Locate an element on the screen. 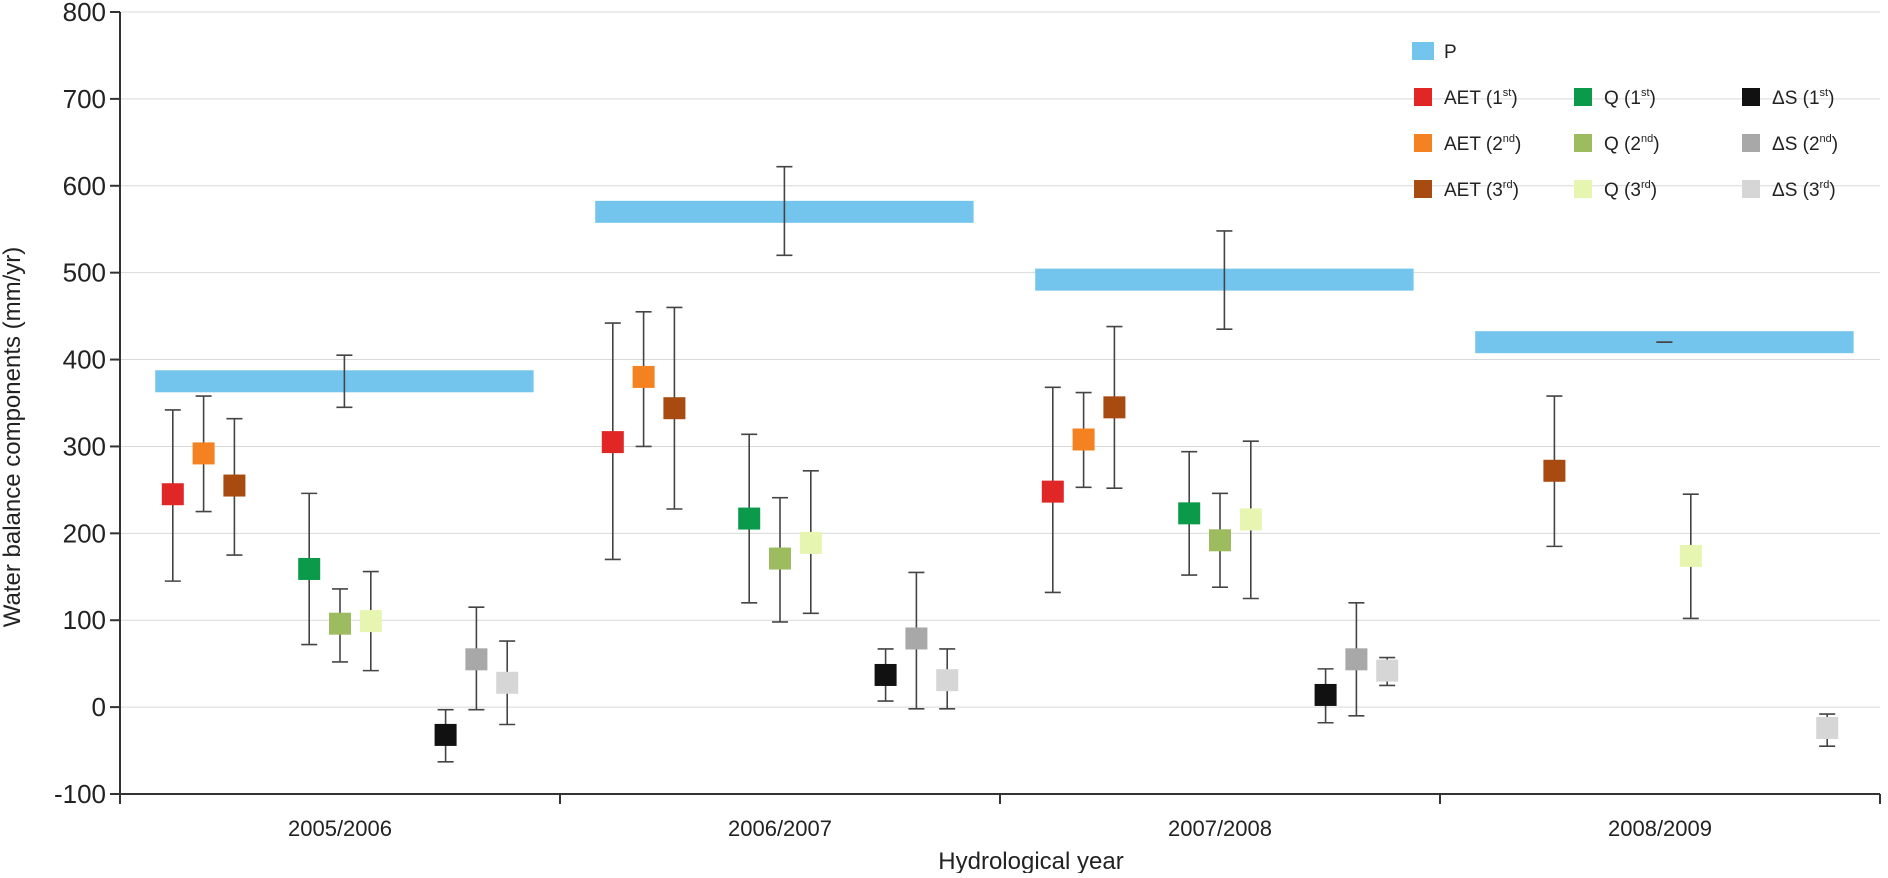  point-Q3-2007/2008 is located at coordinates (1250, 519).